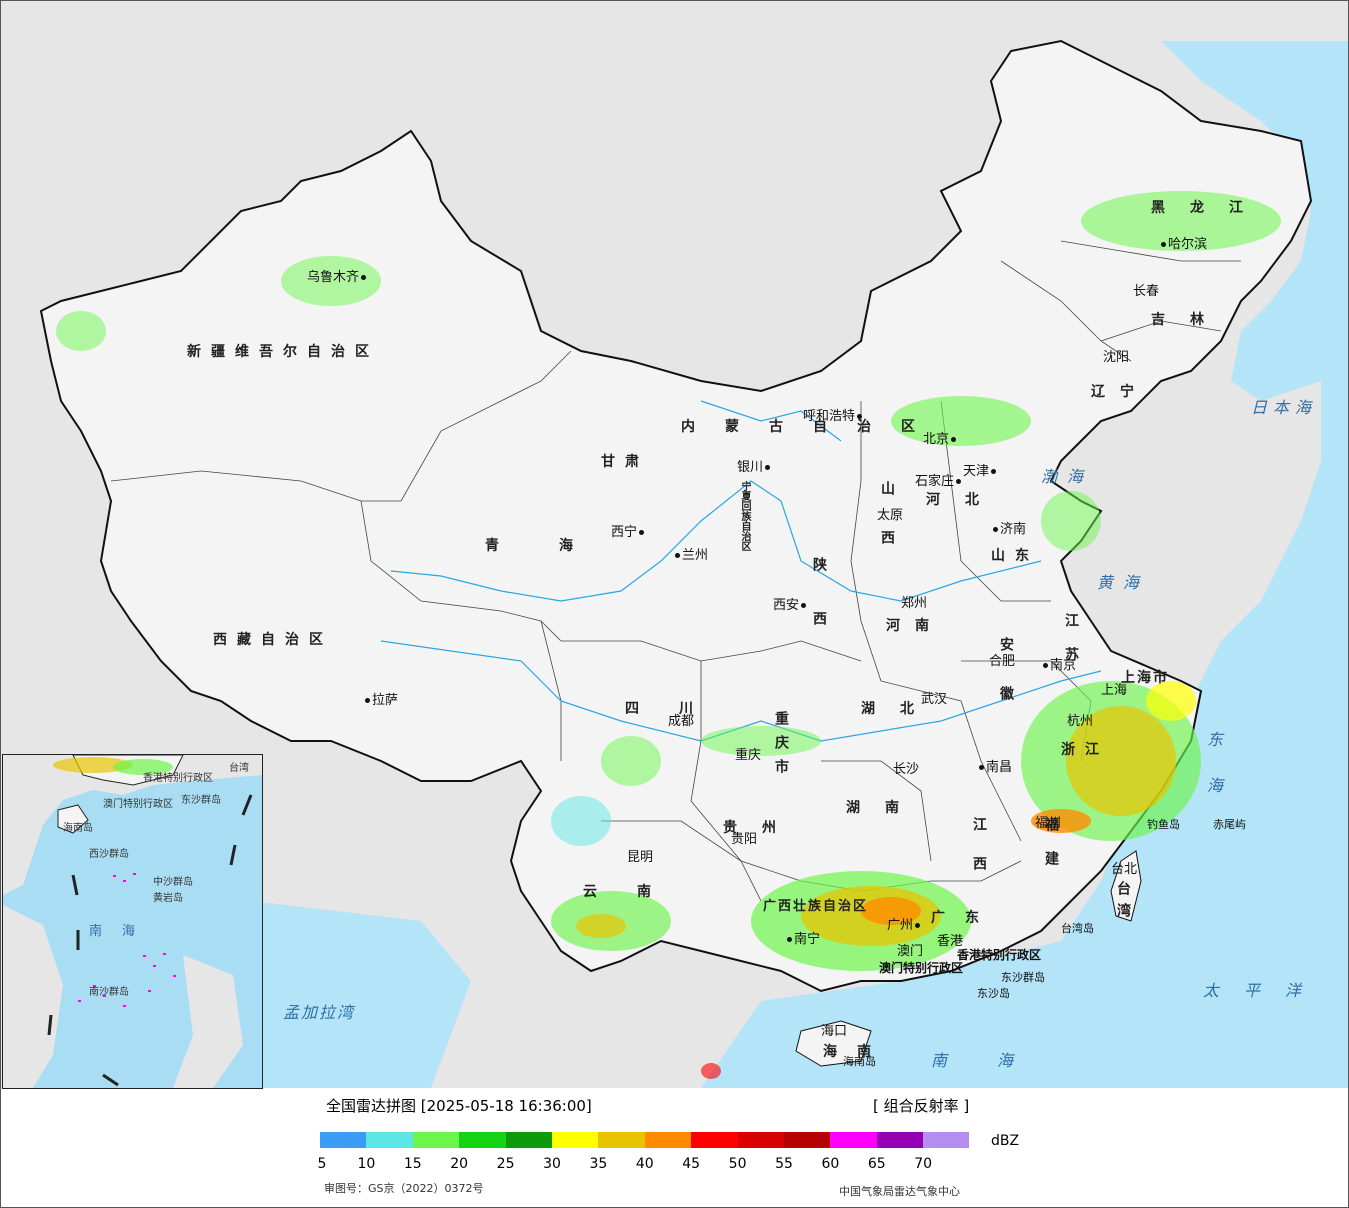 Image resolution: width=1349 pixels, height=1208 pixels. What do you see at coordinates (914, 603) in the screenshot?
I see `city-label-zhengzhou: 郑州` at bounding box center [914, 603].